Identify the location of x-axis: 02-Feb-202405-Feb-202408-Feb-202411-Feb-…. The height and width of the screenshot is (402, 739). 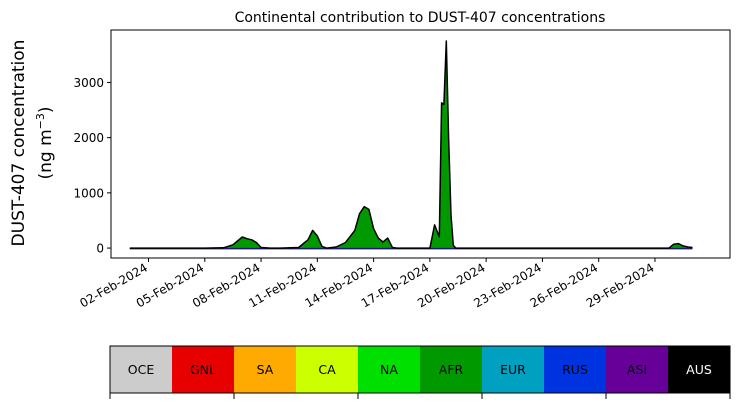
(366, 284).